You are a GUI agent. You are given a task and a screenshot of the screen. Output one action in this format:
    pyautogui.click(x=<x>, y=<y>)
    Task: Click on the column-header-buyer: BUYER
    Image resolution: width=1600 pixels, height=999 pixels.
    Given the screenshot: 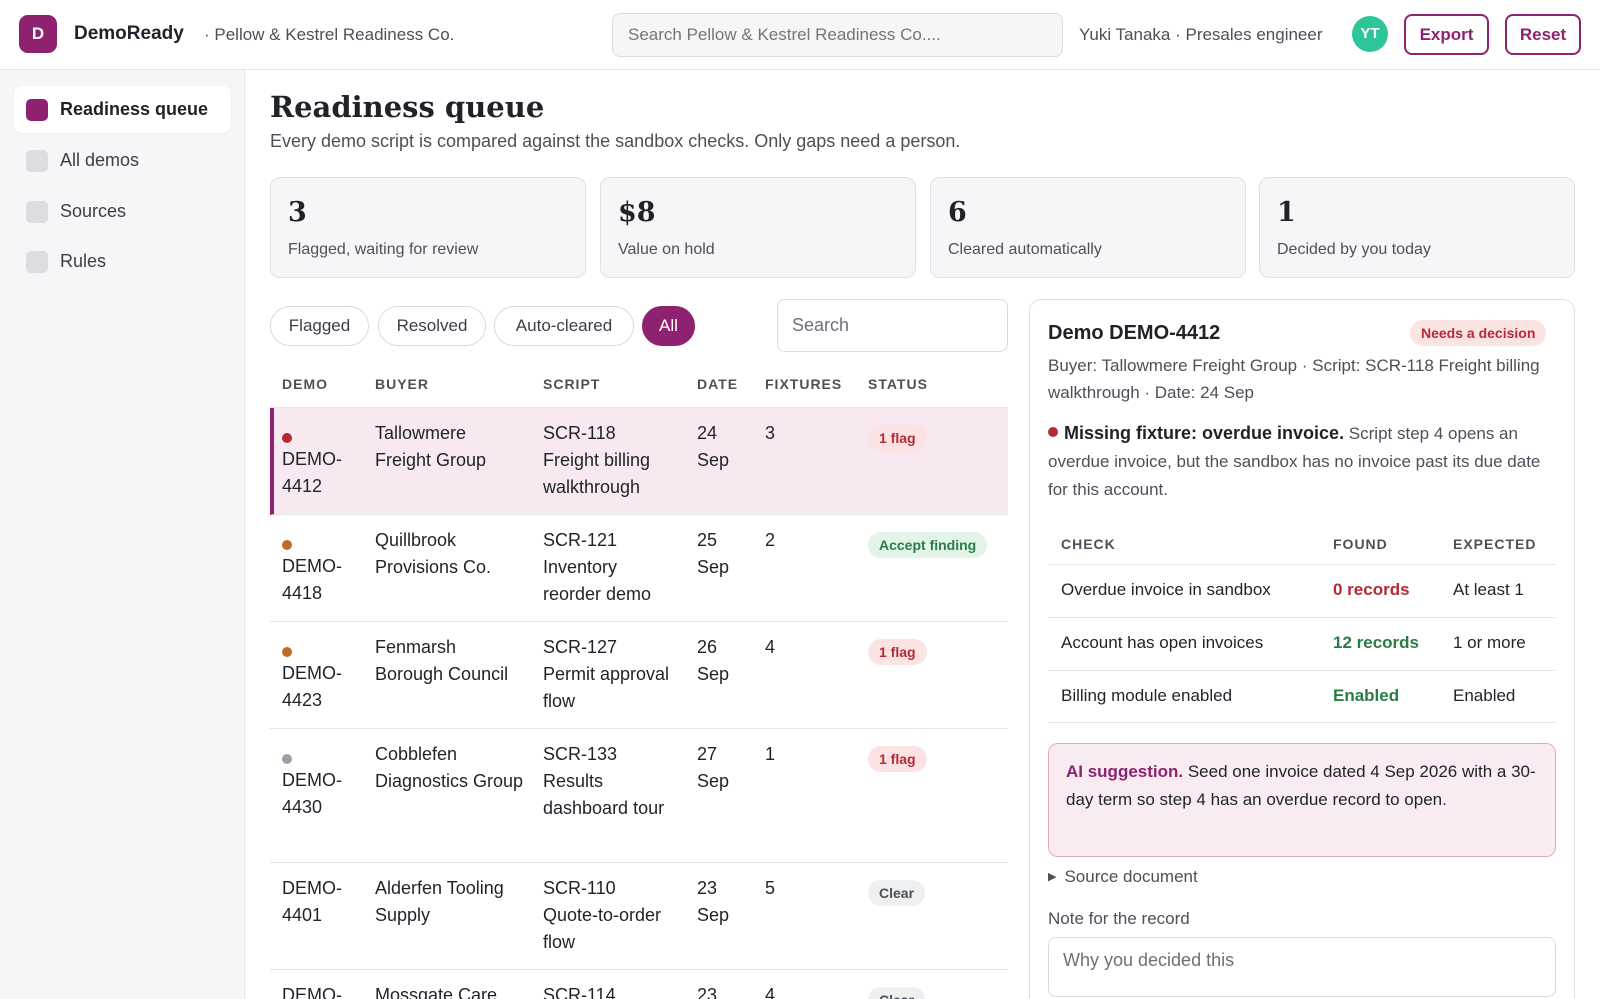 What is the action you would take?
    pyautogui.click(x=402, y=384)
    